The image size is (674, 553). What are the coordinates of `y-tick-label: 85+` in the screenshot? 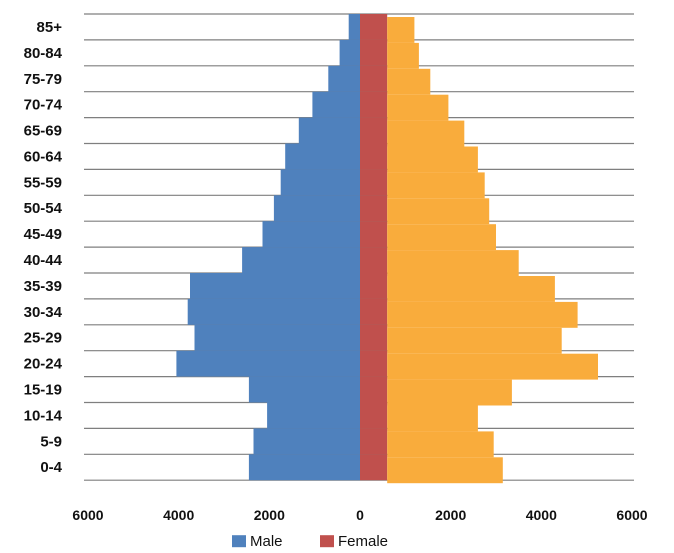 It's located at (50, 27).